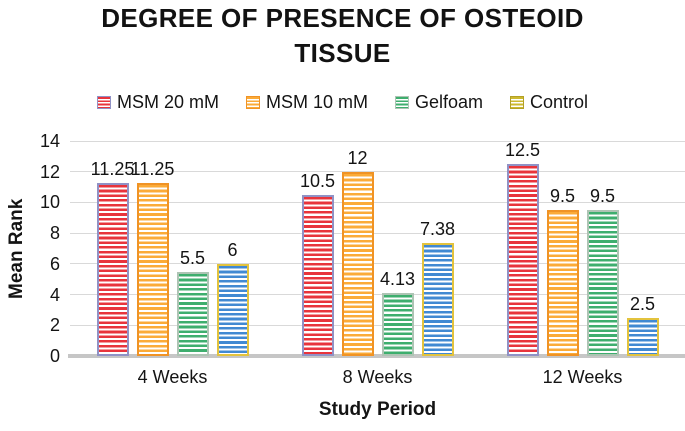 This screenshot has height=431, width=685. I want to click on bar-gelfoam-12-weeks, so click(602, 283).